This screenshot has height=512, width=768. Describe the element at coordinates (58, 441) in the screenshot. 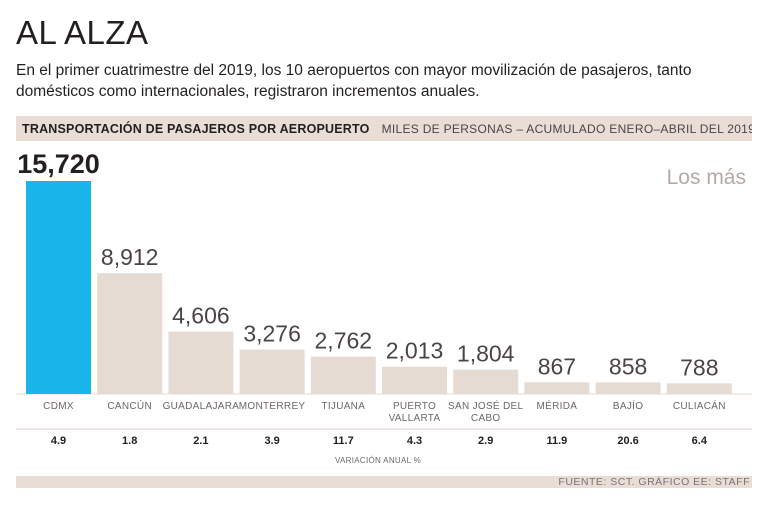

I see `variation-value: 4.9` at that location.